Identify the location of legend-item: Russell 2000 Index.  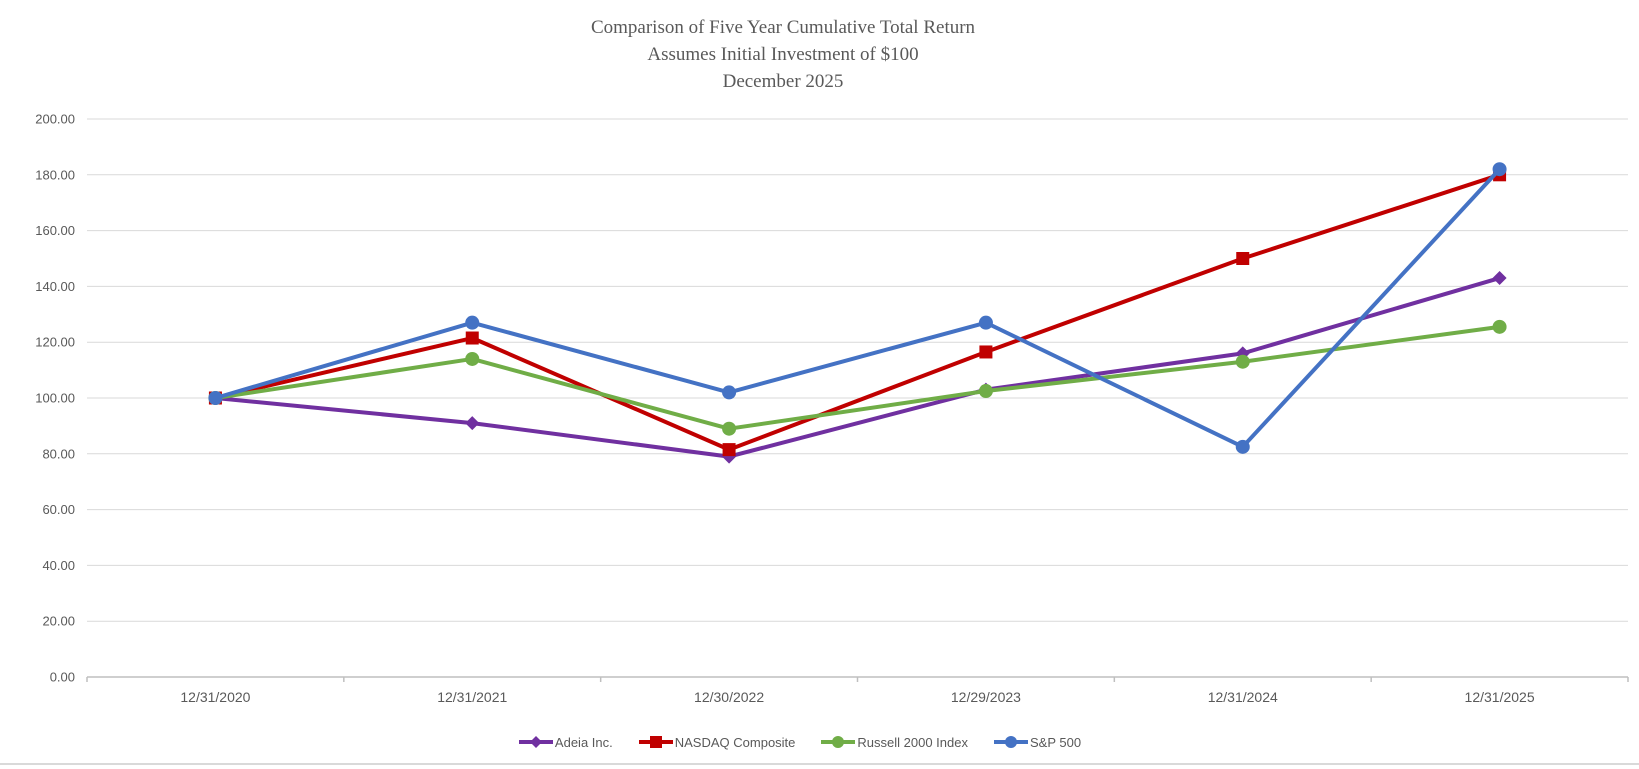
(894, 742).